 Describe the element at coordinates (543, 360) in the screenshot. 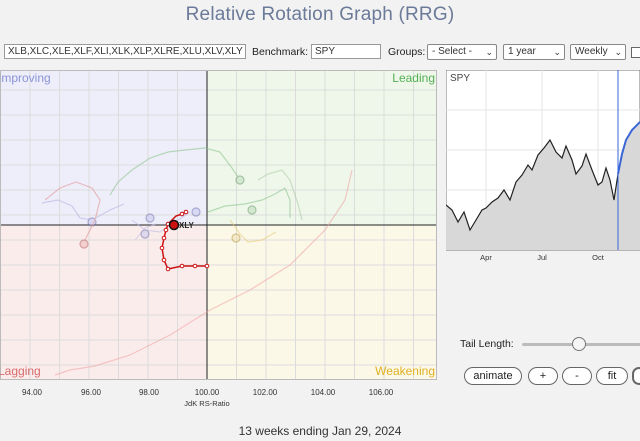

I see `controls-panel: Tail Length: animate + - fit` at that location.